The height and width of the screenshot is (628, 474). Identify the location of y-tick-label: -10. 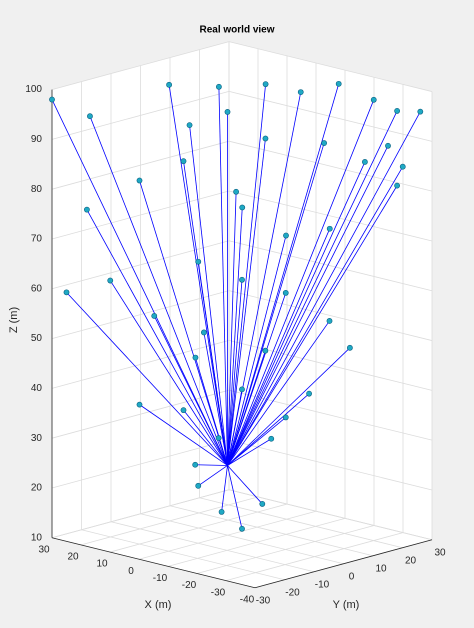
(322, 584).